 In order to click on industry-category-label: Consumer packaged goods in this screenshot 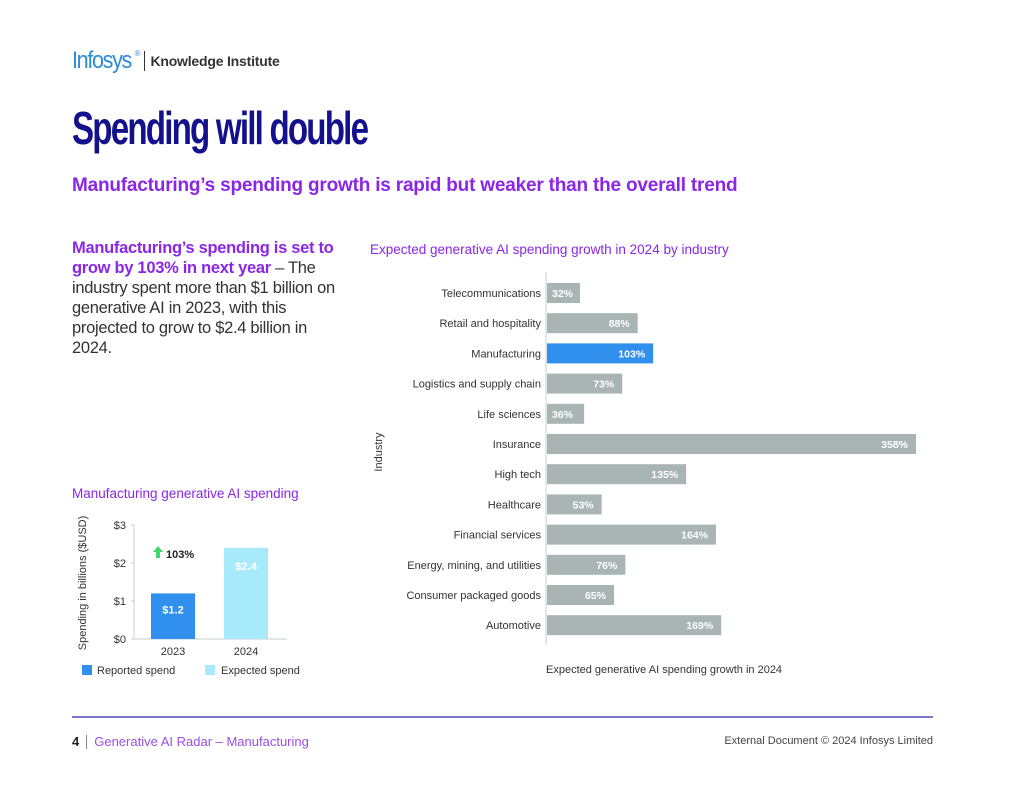, I will do `click(473, 596)`.